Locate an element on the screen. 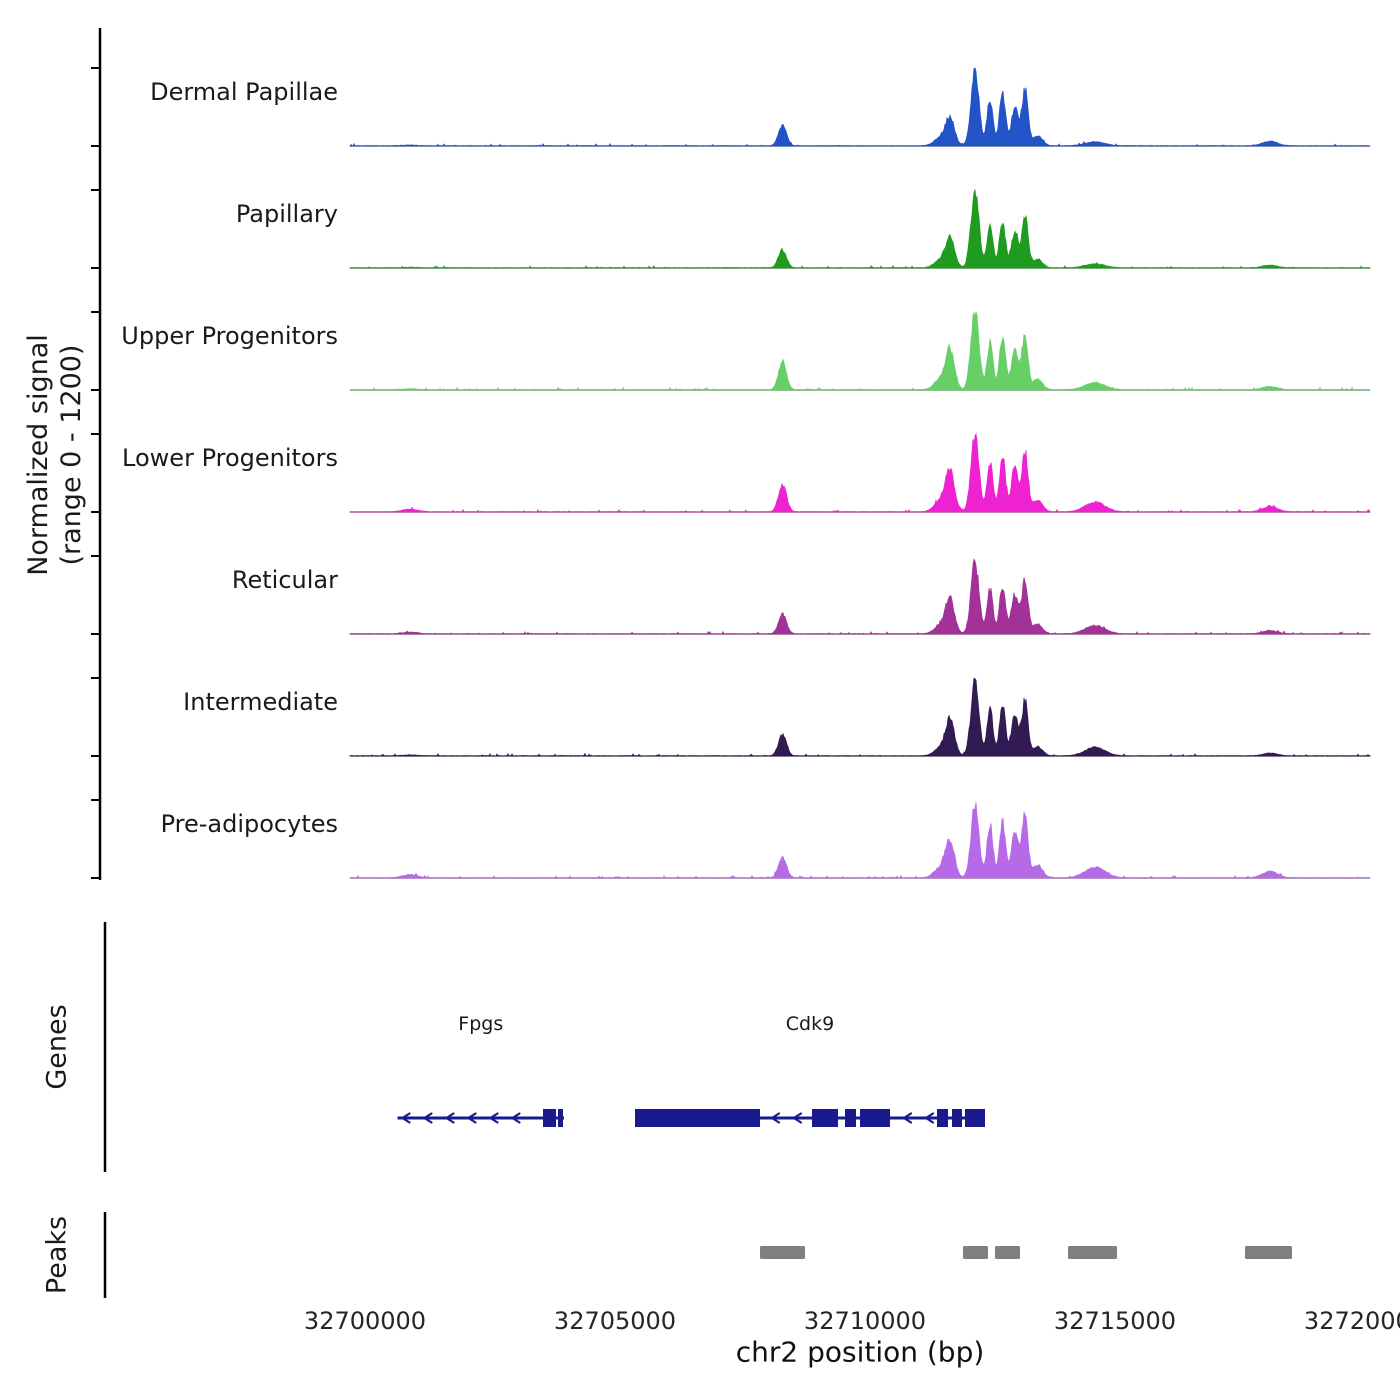  track-label: Reticular is located at coordinates (284, 580).